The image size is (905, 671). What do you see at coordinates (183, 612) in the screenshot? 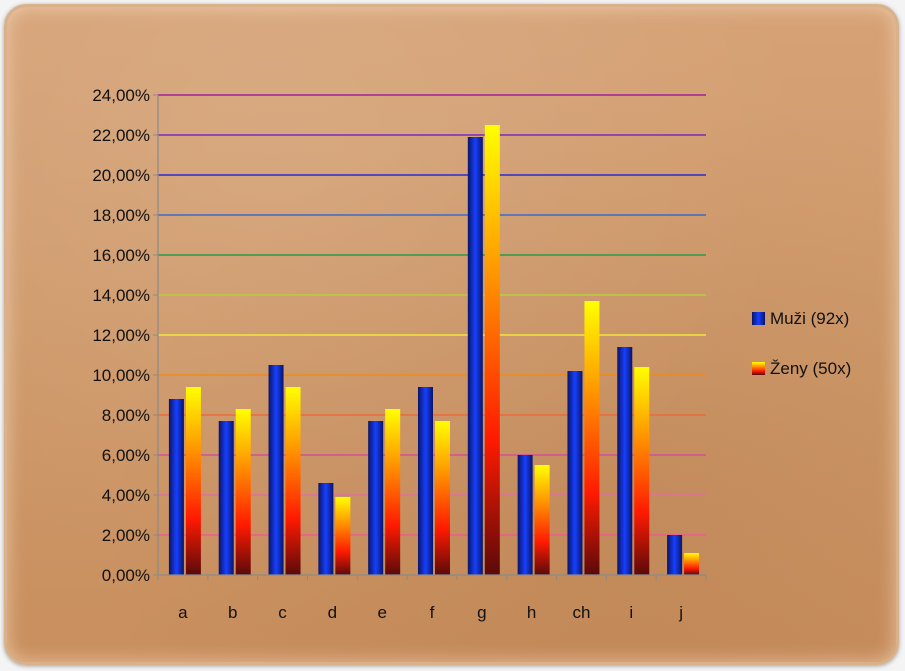
I see `x-tick-label: a` at bounding box center [183, 612].